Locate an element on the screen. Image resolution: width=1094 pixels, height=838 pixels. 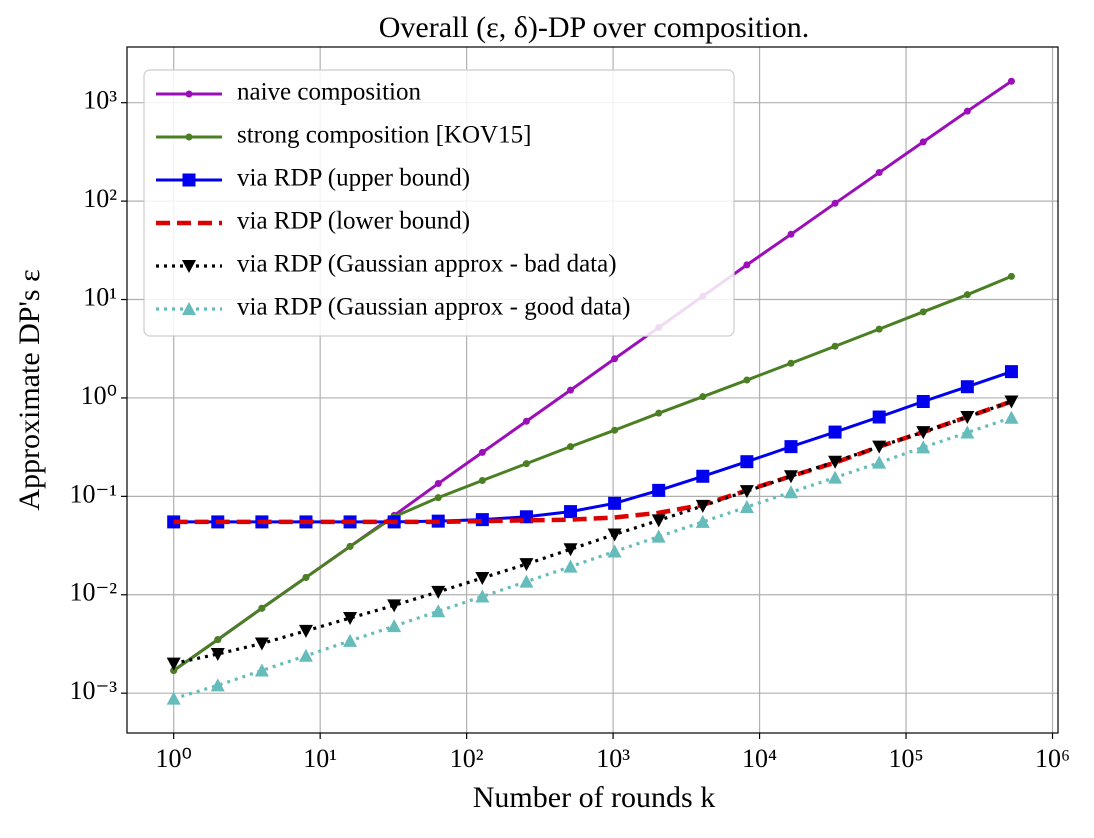
x-tick-label: 10¹ is located at coordinates (320, 758).